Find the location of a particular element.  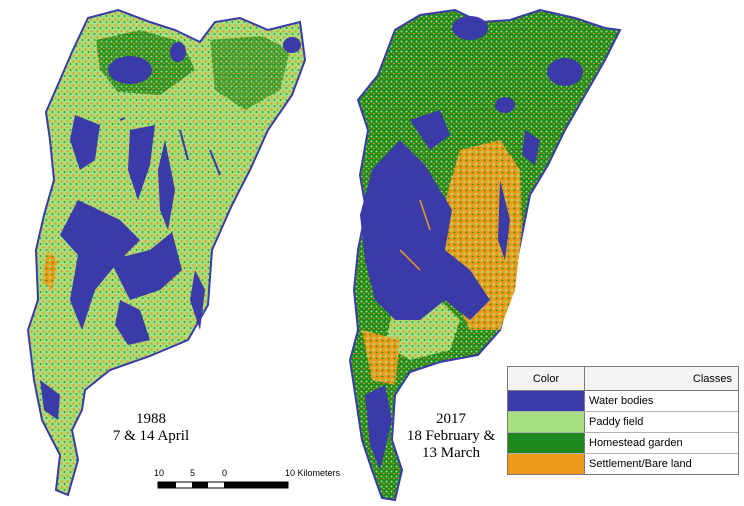

scale-bar-graphic is located at coordinates (223, 485).